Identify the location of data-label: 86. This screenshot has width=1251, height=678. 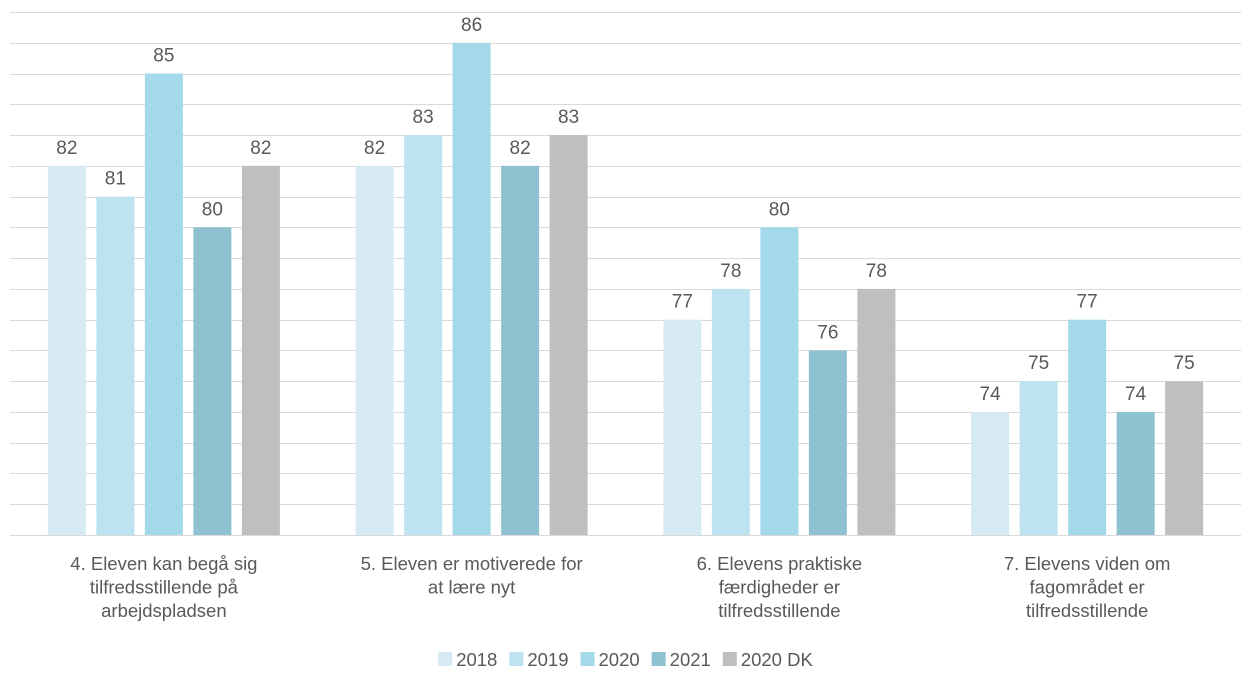
(471, 25).